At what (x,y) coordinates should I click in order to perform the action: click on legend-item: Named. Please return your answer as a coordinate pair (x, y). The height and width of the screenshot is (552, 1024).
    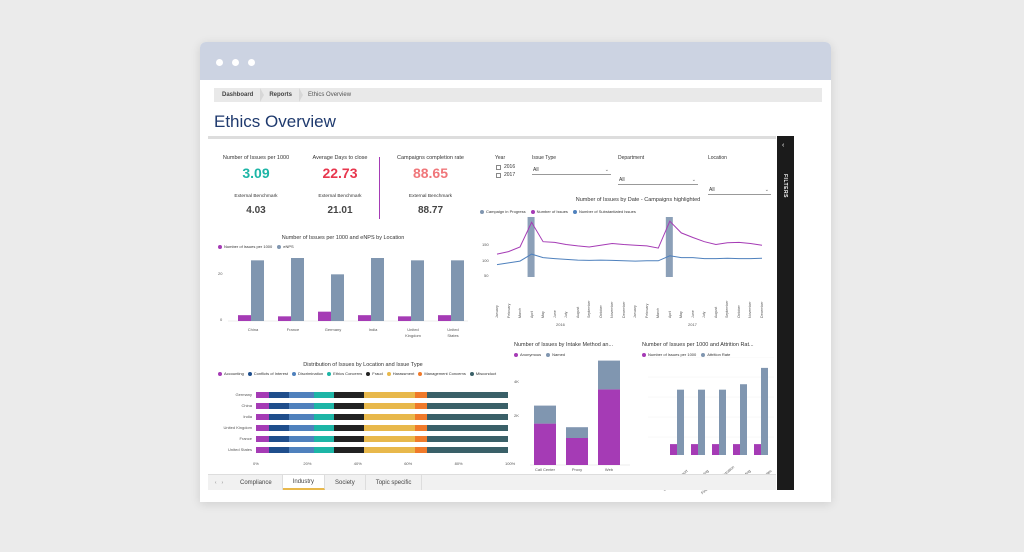
    Looking at the image, I should click on (555, 354).